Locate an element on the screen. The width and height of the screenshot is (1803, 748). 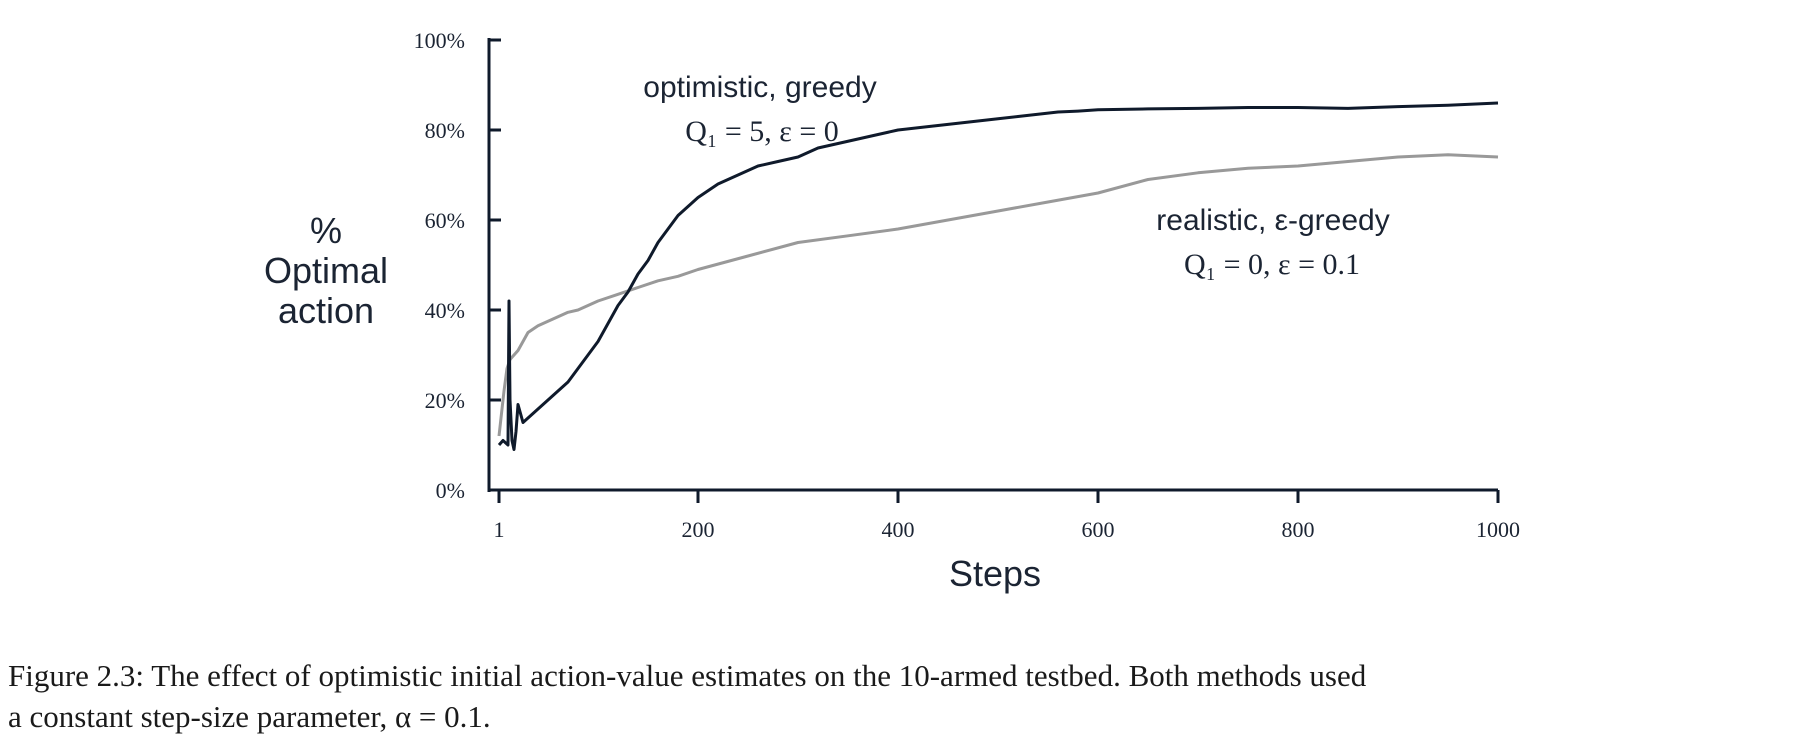
y-tick-label: 20% is located at coordinates (445, 400).